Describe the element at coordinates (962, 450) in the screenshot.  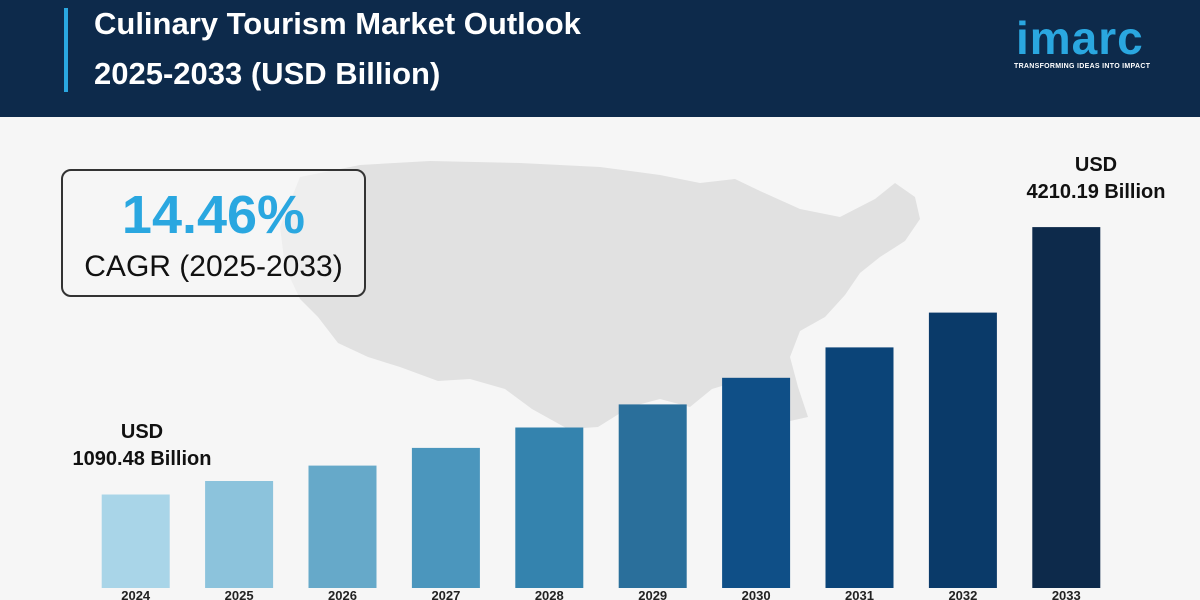
I see `bar-2032` at that location.